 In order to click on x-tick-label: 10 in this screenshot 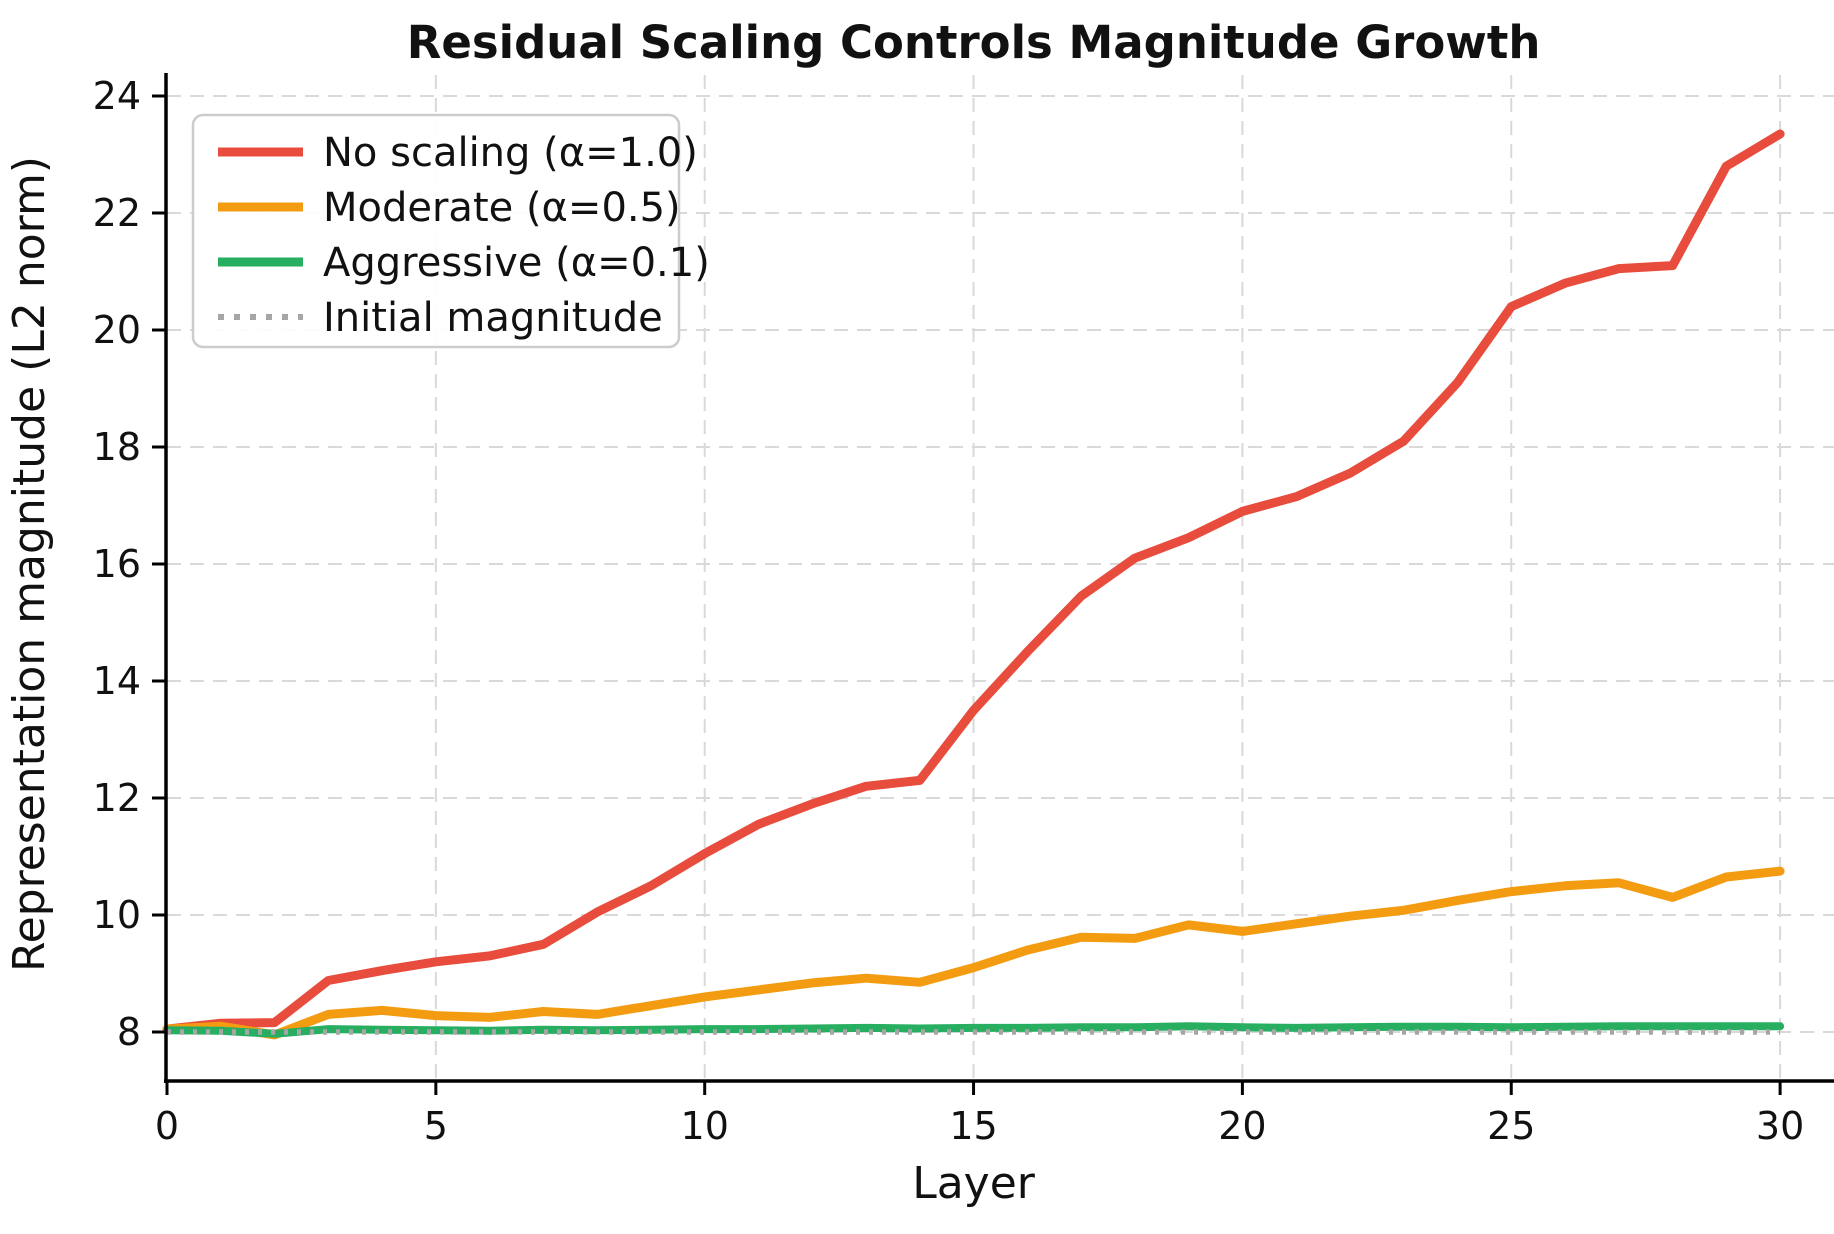, I will do `click(705, 1126)`.